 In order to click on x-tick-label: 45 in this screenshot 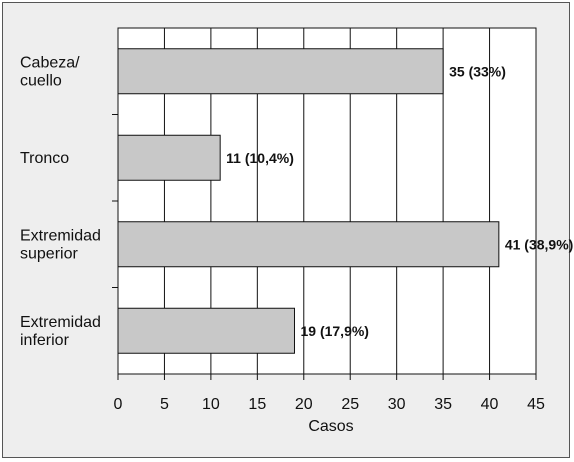, I will do `click(536, 404)`.